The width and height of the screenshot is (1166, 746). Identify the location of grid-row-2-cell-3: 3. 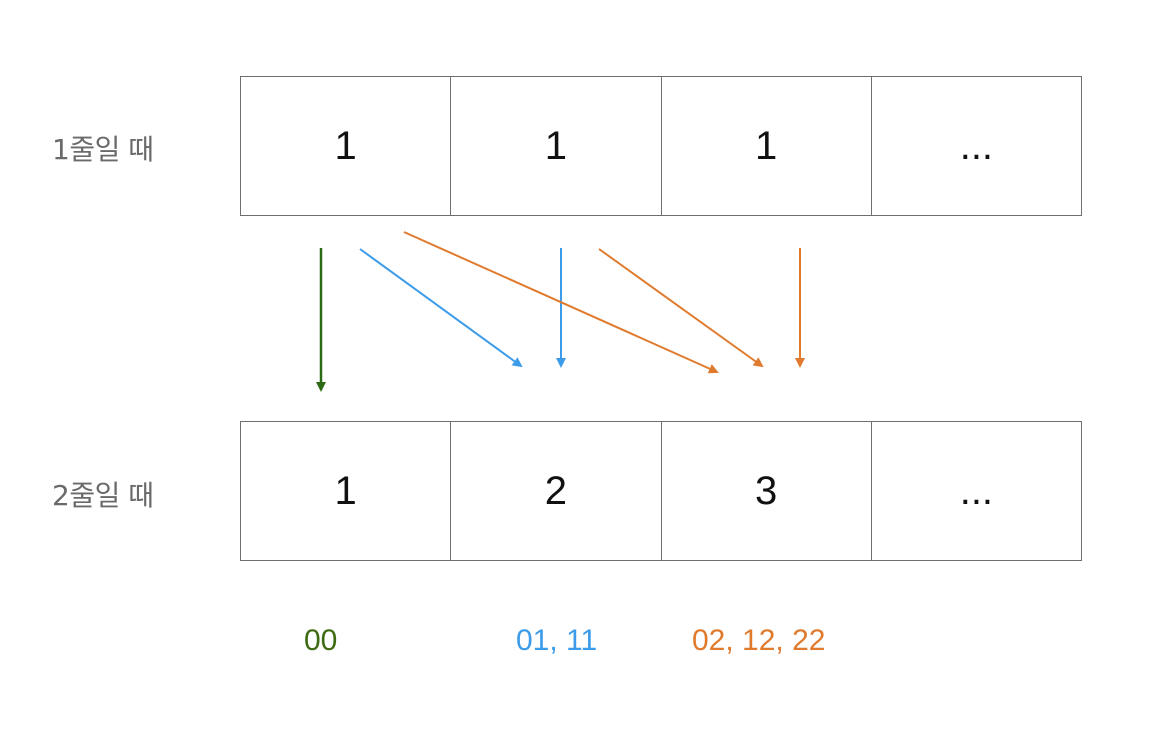
(767, 491).